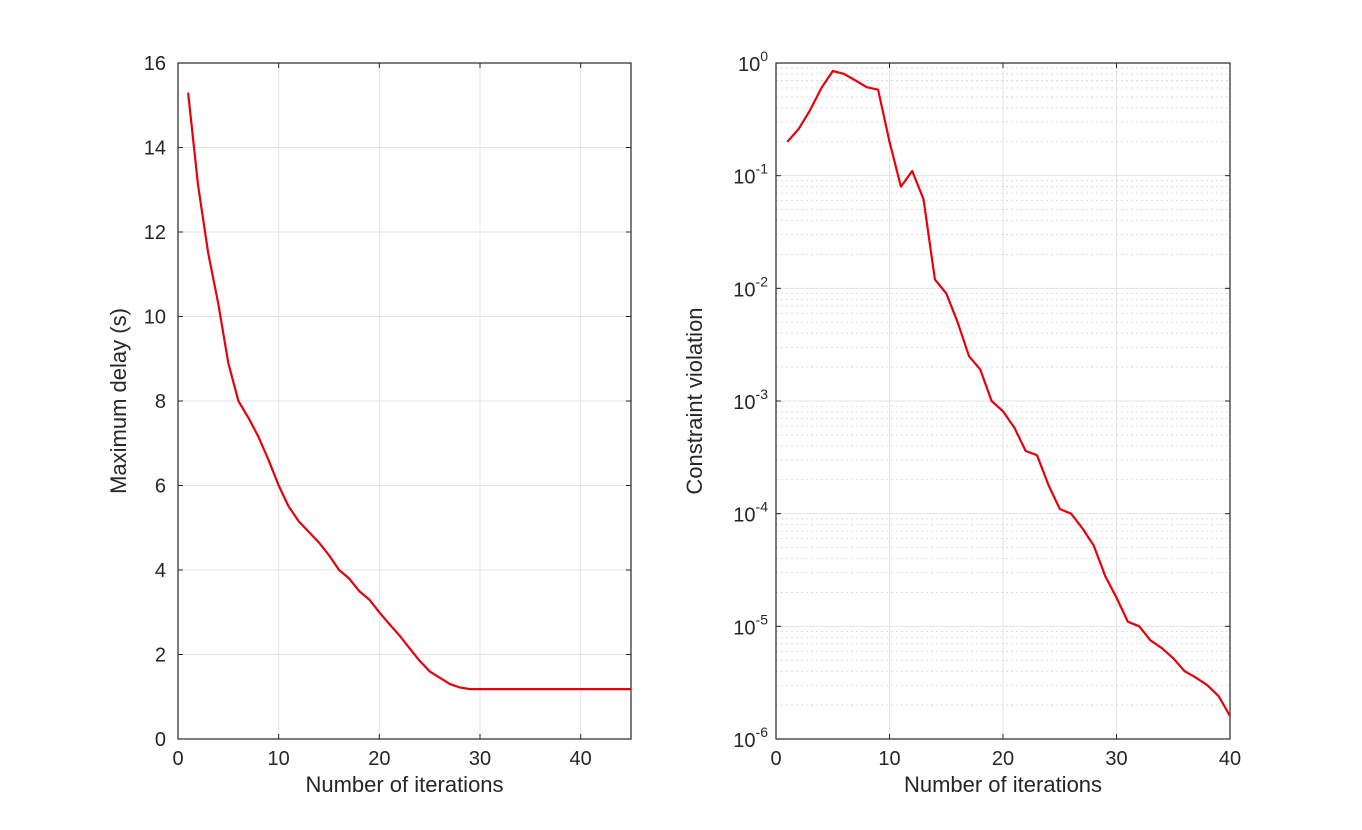 The width and height of the screenshot is (1362, 830). What do you see at coordinates (750, 738) in the screenshot?
I see `y-tick-label: 10⁻⁶` at bounding box center [750, 738].